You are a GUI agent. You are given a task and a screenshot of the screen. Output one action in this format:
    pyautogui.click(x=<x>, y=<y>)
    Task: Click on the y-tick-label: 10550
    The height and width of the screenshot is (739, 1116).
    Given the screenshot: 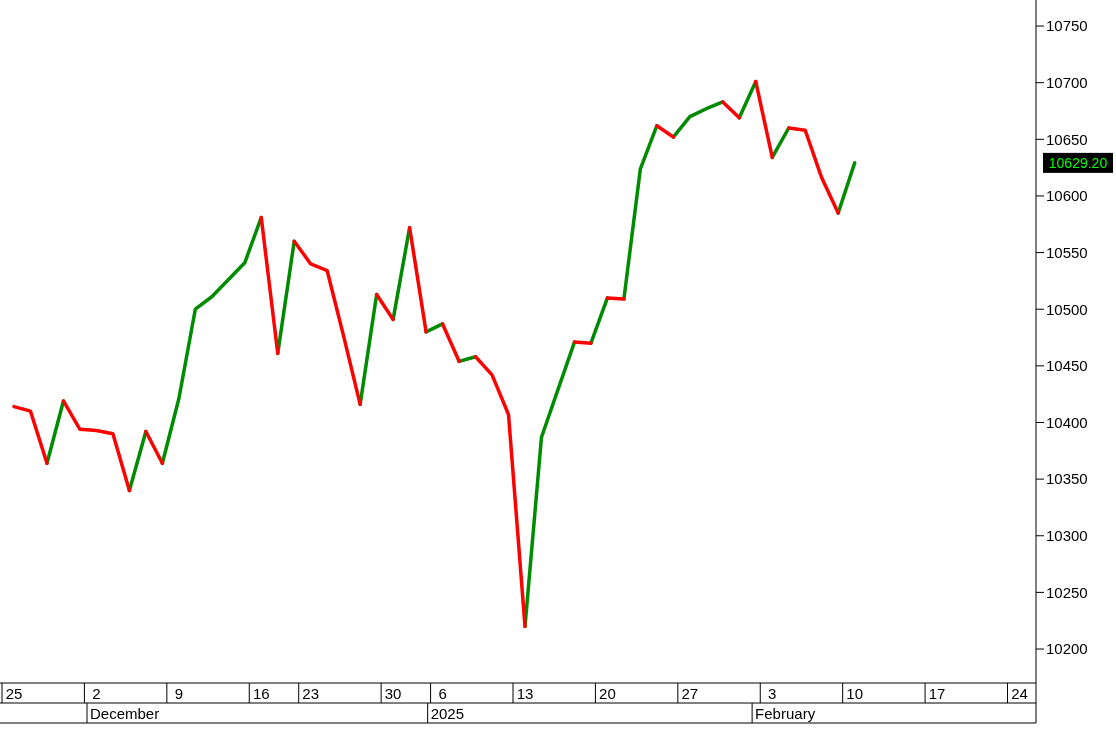 What is the action you would take?
    pyautogui.click(x=1067, y=252)
    